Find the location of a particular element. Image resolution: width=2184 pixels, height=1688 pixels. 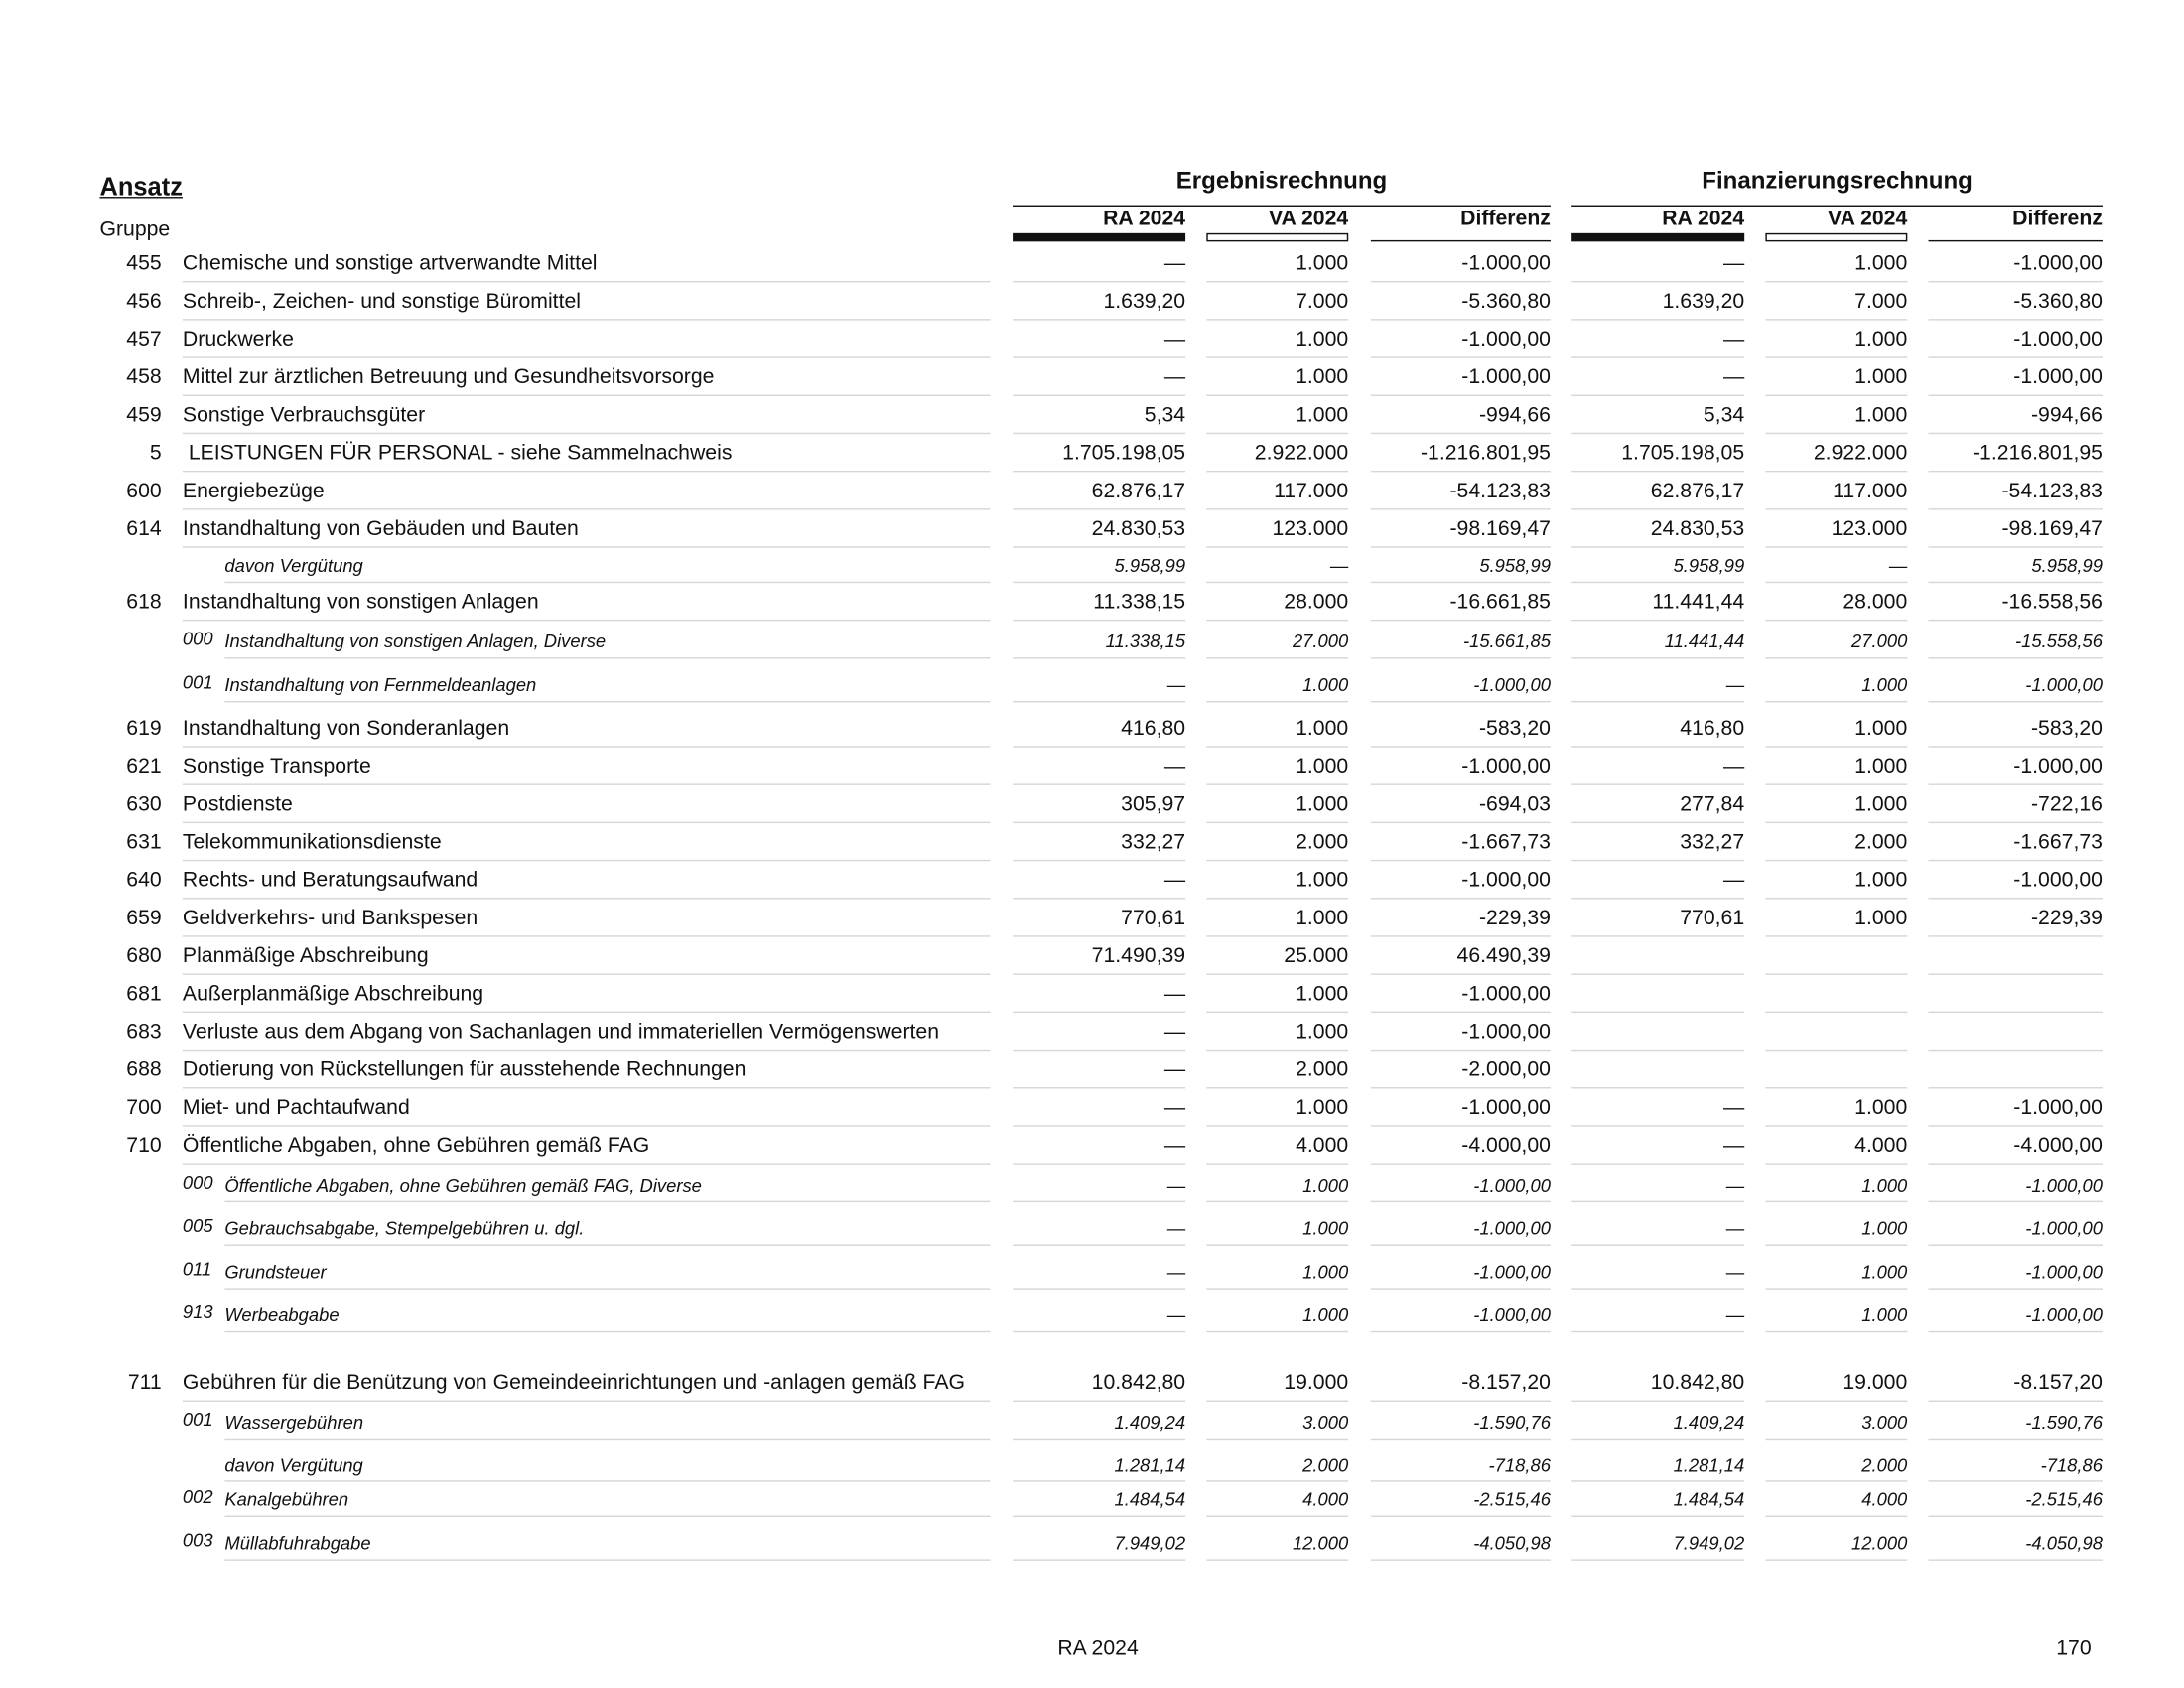

footer-text: RA 2024 is located at coordinates (1098, 1648).